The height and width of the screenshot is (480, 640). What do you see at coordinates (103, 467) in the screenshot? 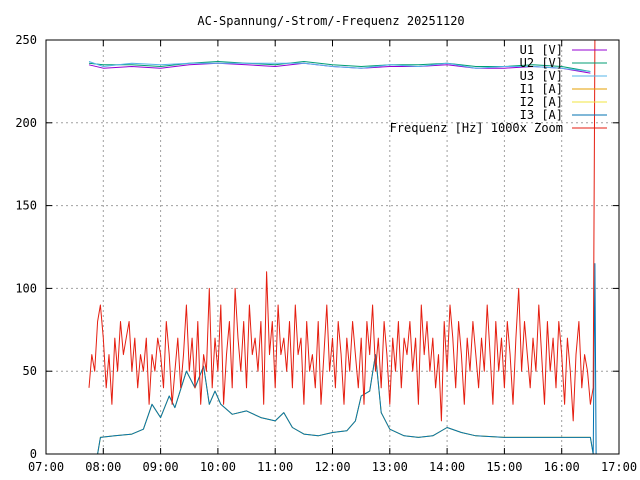
I see `x-tick-label: 08:00` at bounding box center [103, 467].